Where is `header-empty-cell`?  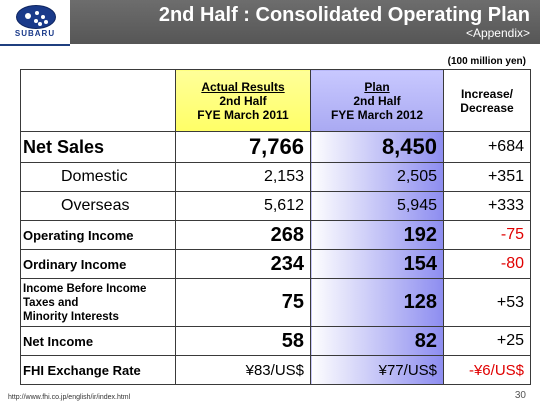 header-empty-cell is located at coordinates (98, 100).